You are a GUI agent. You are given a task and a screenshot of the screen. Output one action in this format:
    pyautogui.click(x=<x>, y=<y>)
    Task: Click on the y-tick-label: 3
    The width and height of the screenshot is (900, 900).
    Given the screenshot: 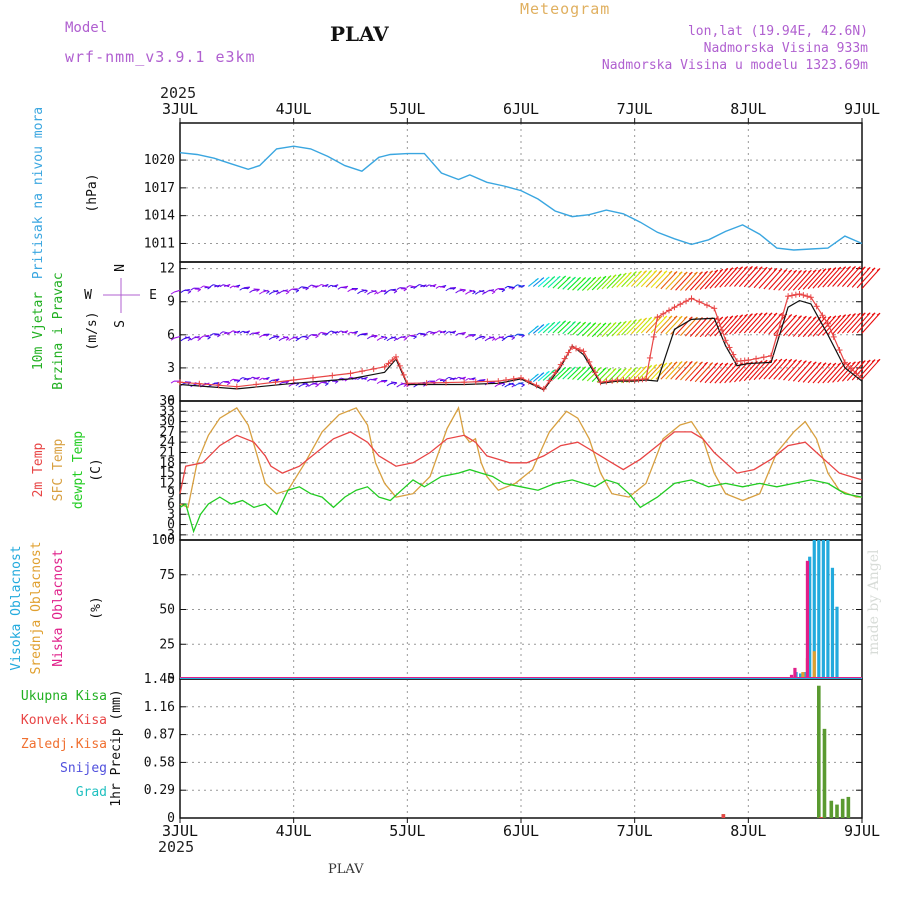 What is the action you would take?
    pyautogui.click(x=171, y=368)
    